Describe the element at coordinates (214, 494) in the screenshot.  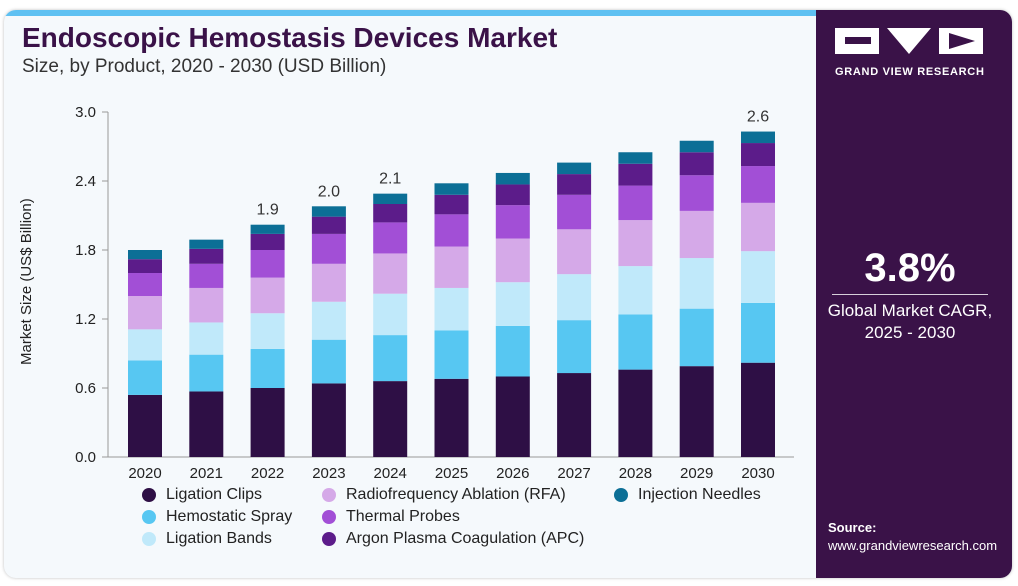
I see `legend-label: Ligation Clips` at that location.